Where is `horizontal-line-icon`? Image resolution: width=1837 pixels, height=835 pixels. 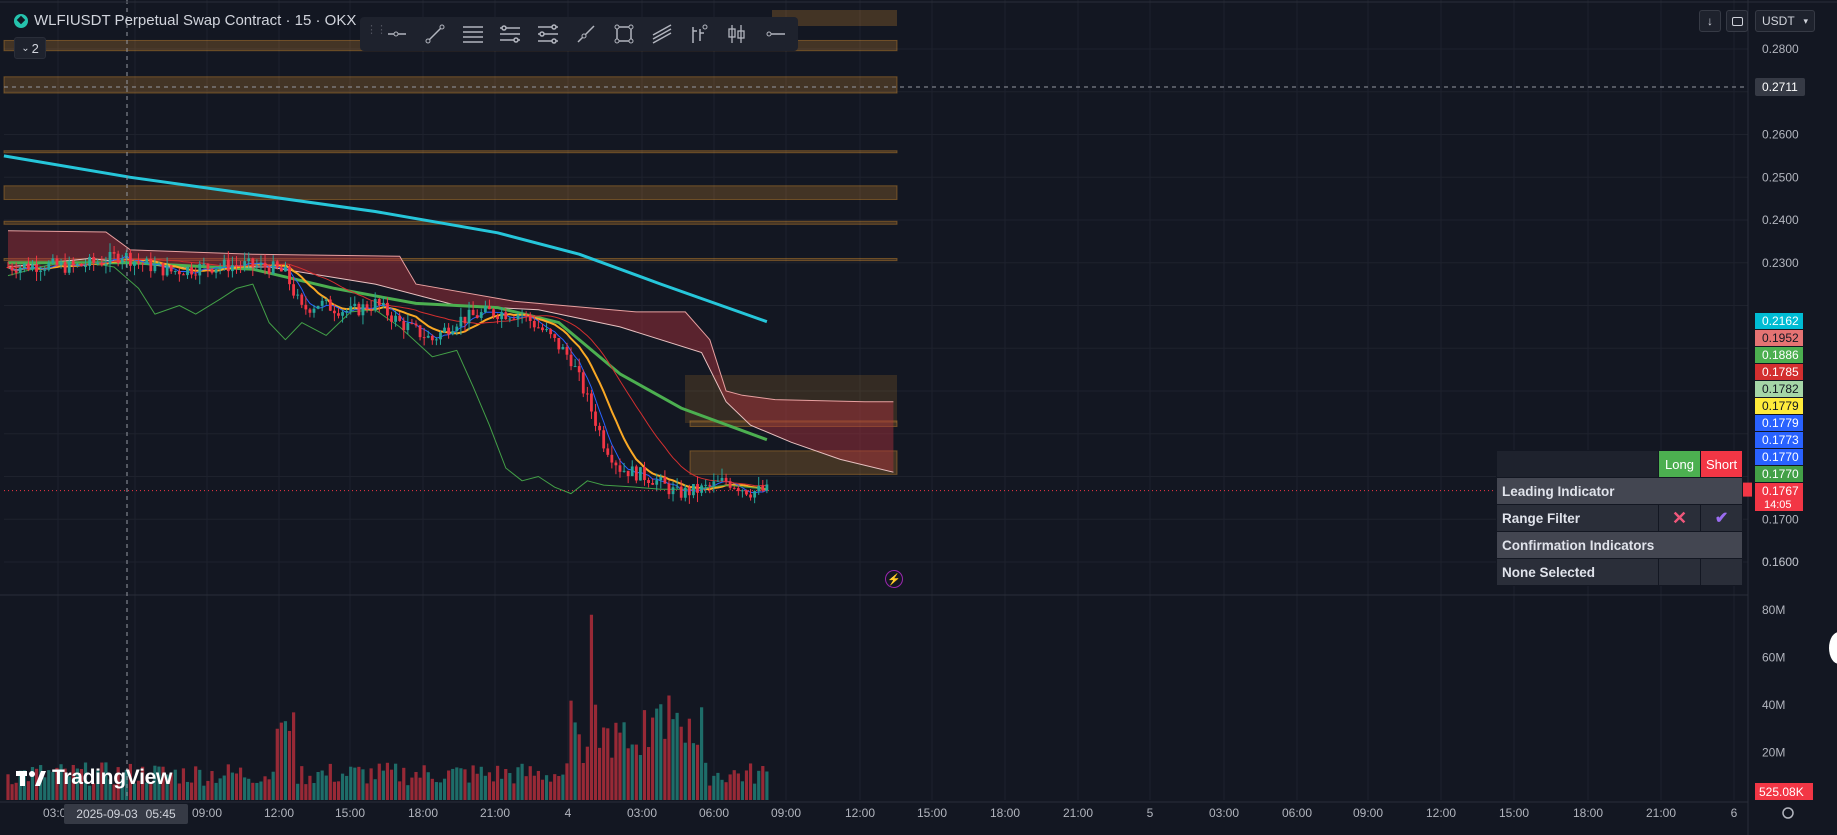
horizontal-line-icon is located at coordinates (775, 34).